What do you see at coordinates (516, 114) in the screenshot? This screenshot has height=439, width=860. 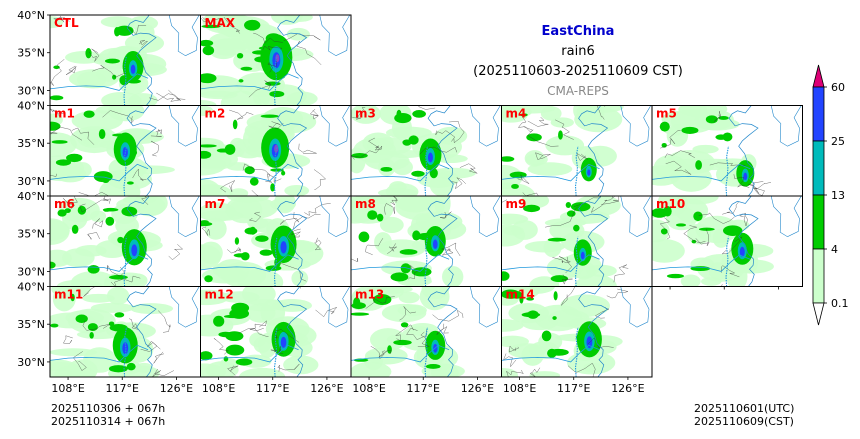 I see `member-label: m4` at bounding box center [516, 114].